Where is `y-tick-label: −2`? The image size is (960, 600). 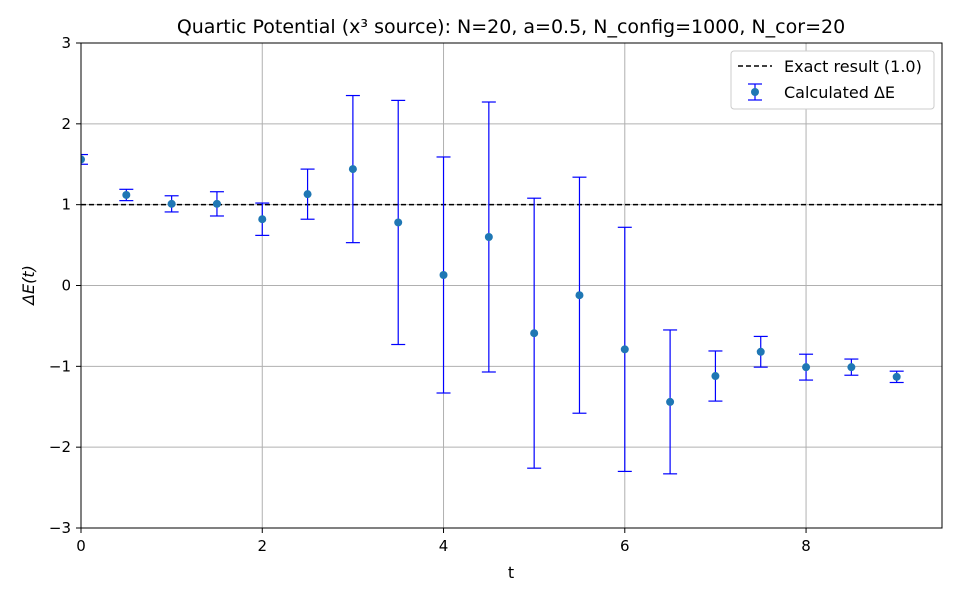 y-tick-label: −2 is located at coordinates (60, 447).